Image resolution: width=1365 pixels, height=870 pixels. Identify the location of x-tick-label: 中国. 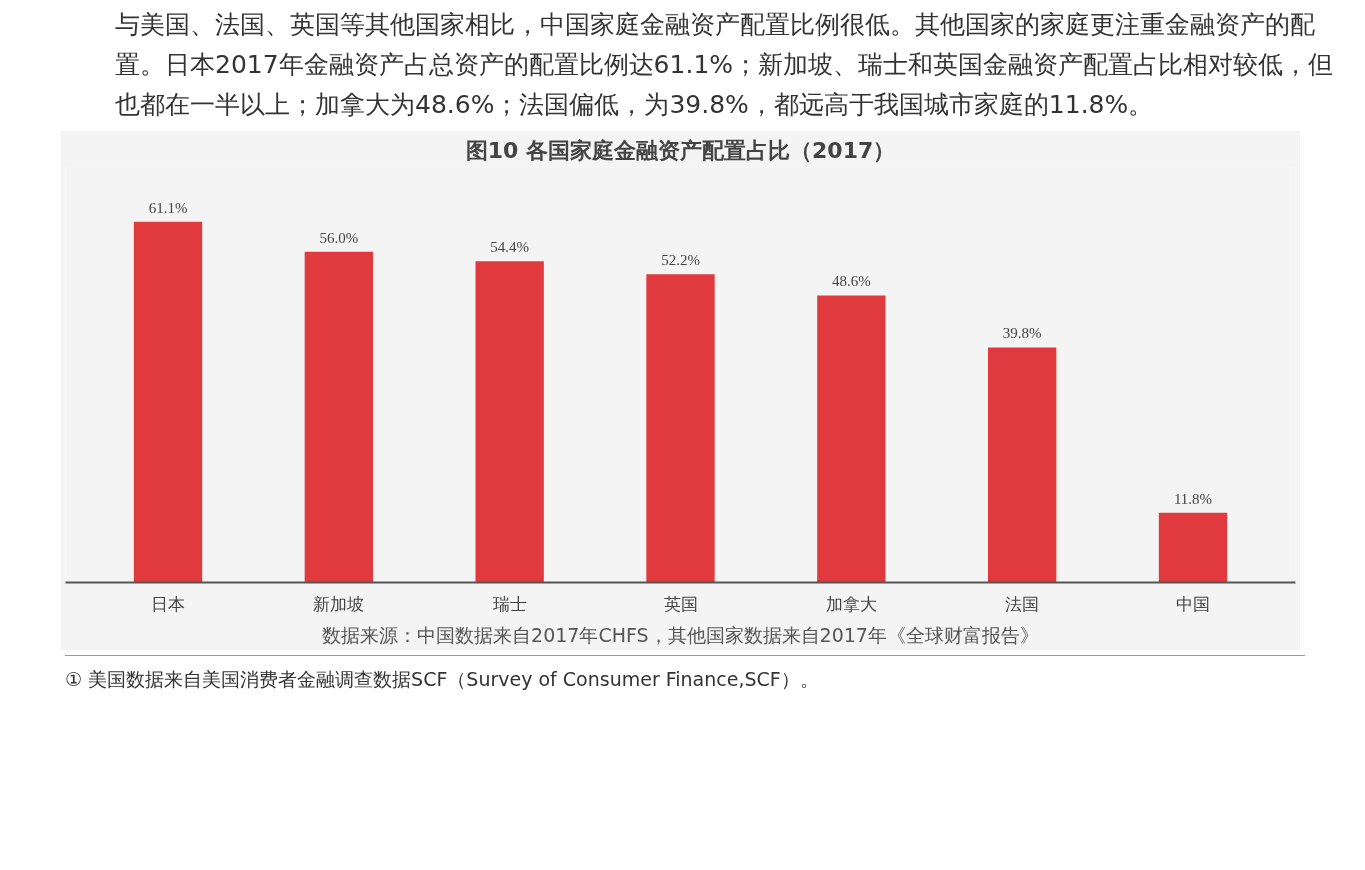
(1193, 603).